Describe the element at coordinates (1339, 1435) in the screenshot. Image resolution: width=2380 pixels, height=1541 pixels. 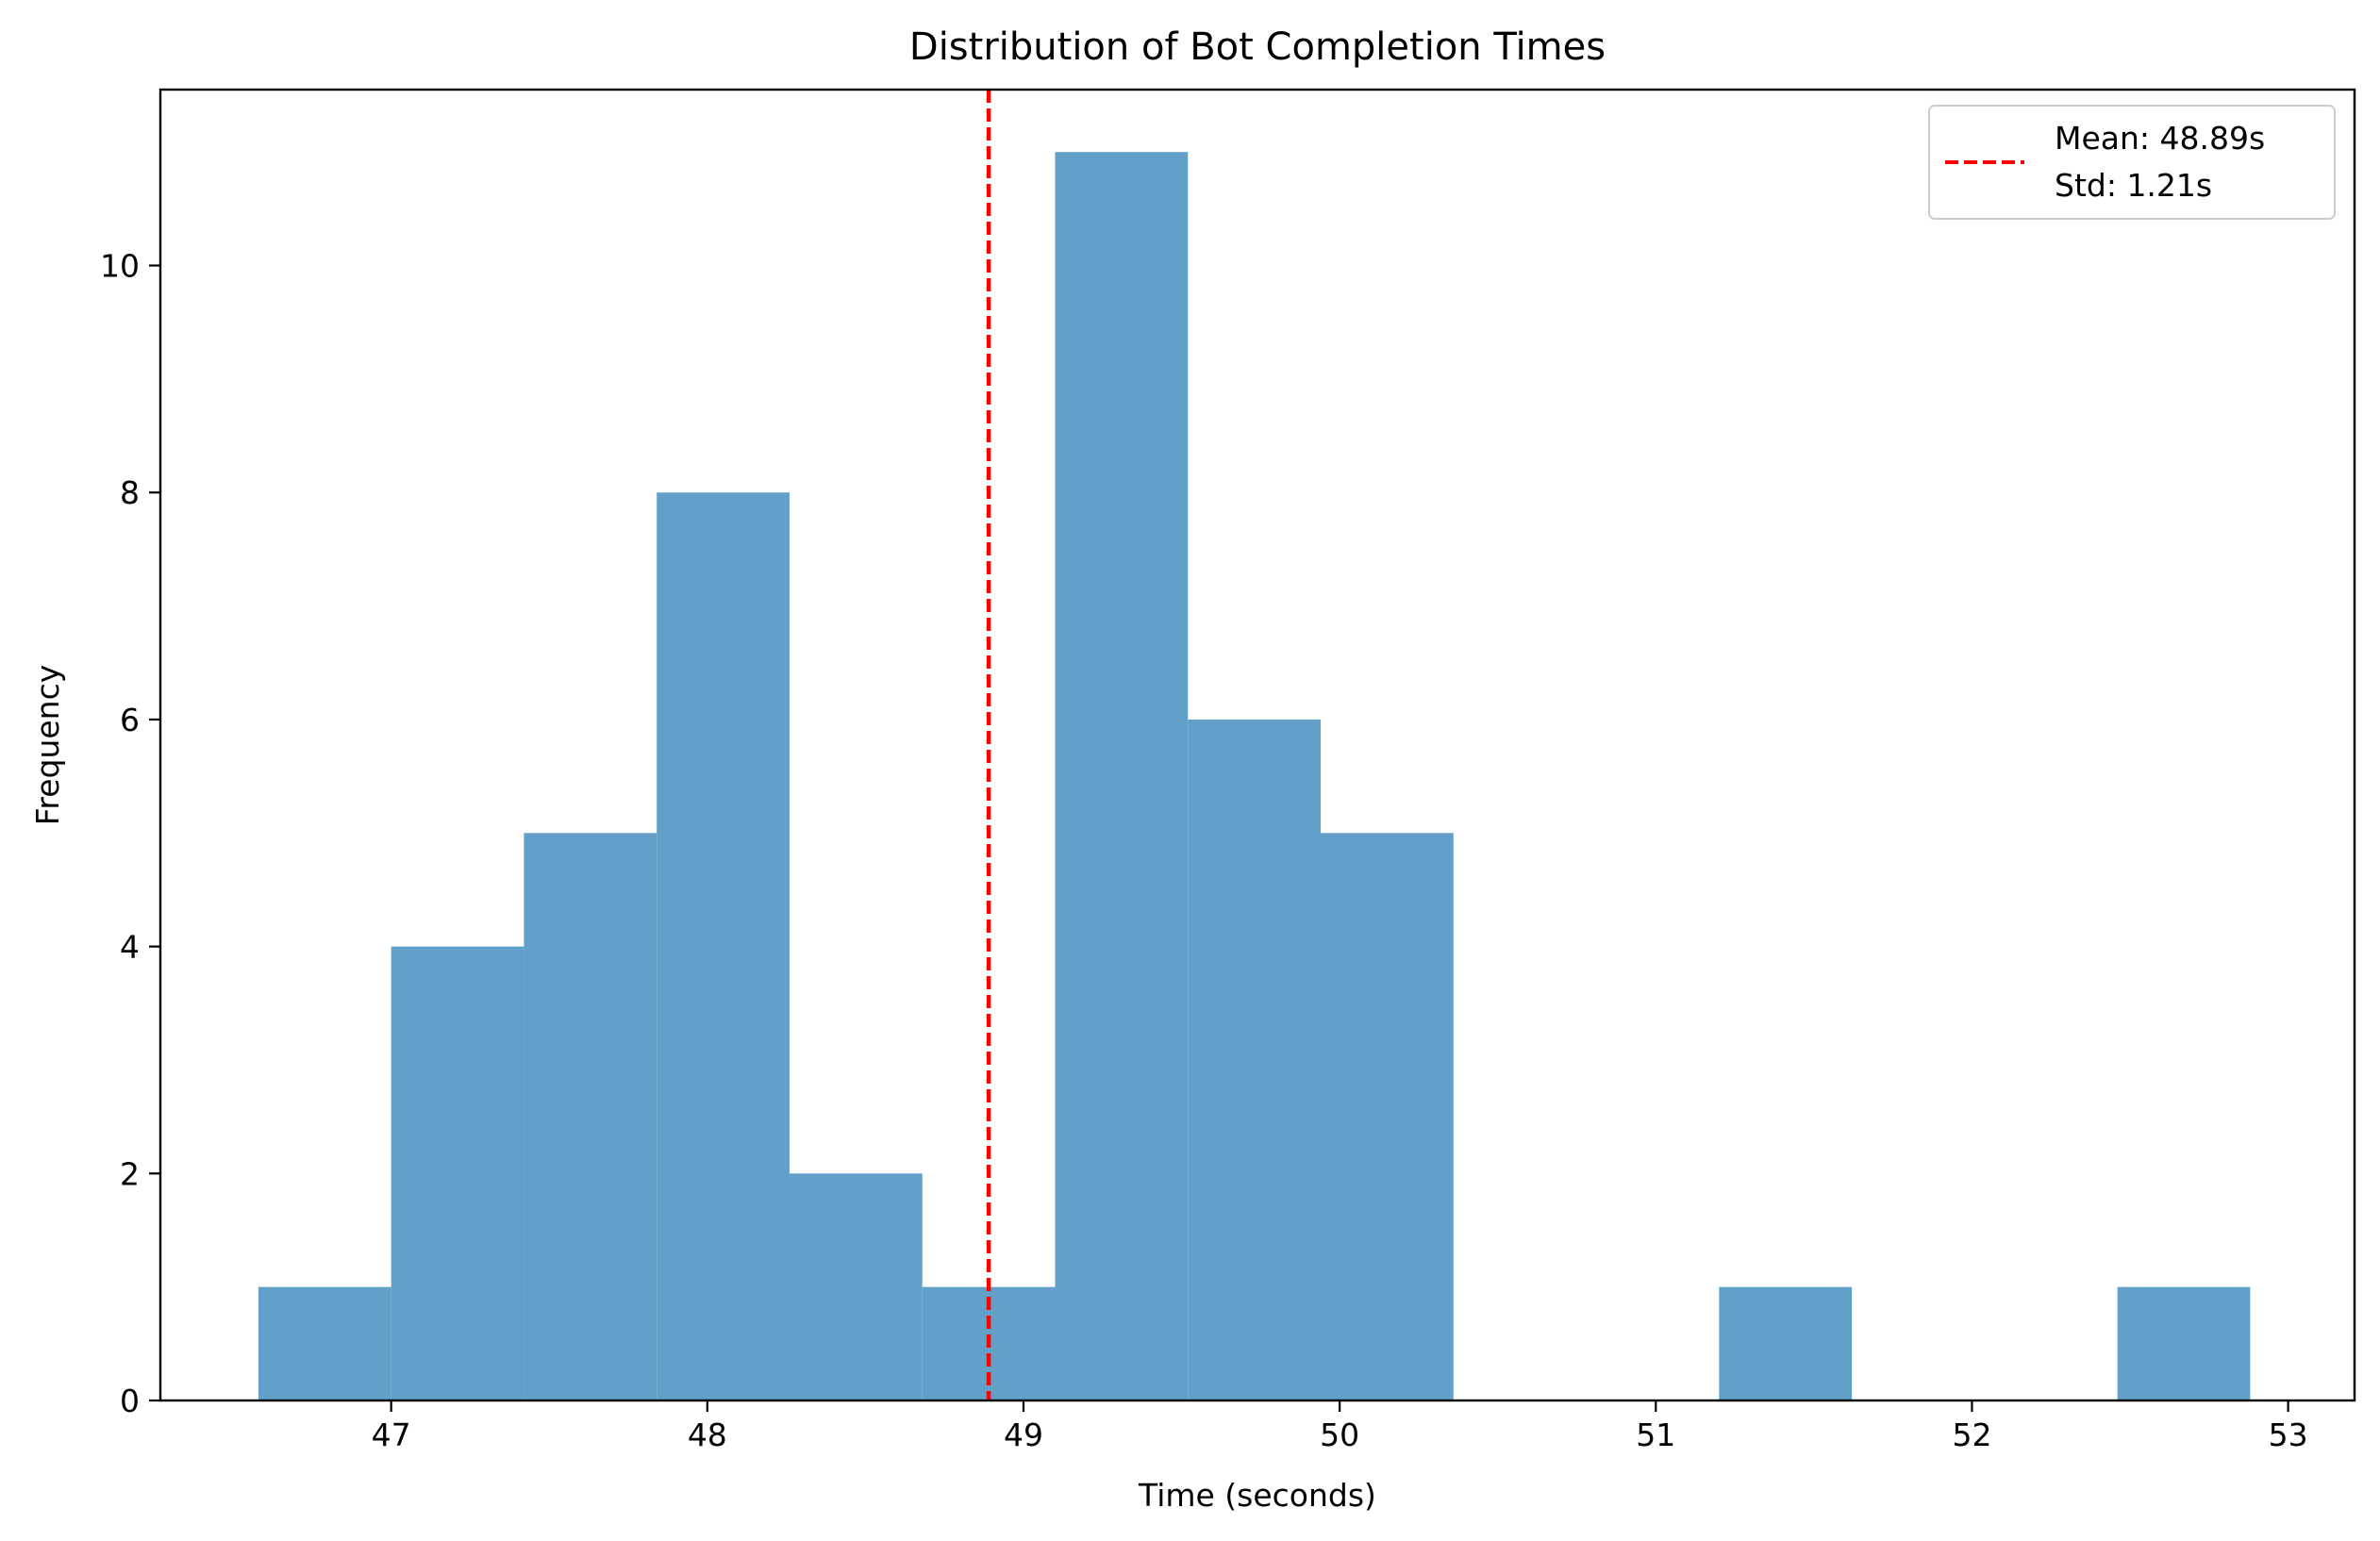
I see `x-tick-label: 50` at that location.